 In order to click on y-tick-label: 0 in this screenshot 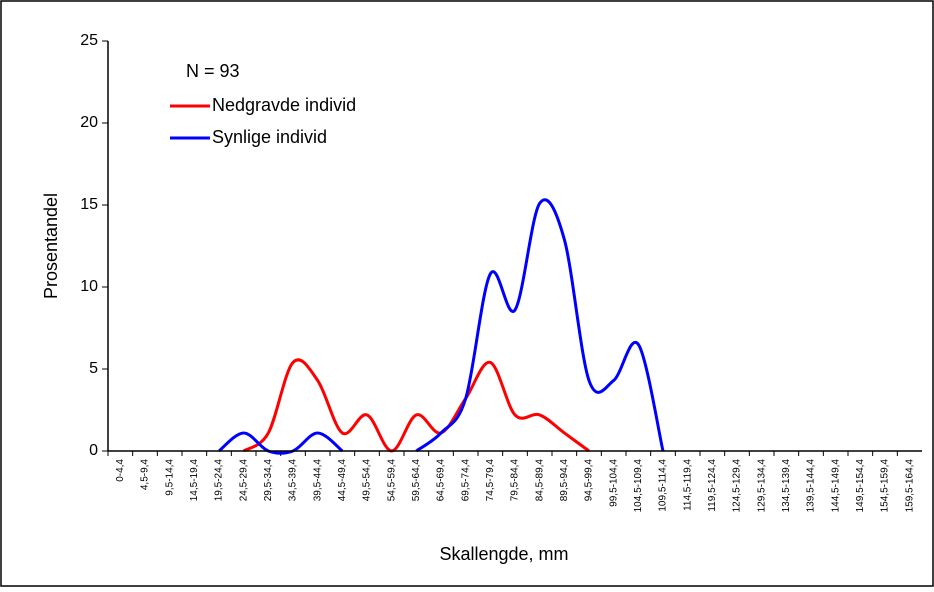, I will do `click(93, 450)`.